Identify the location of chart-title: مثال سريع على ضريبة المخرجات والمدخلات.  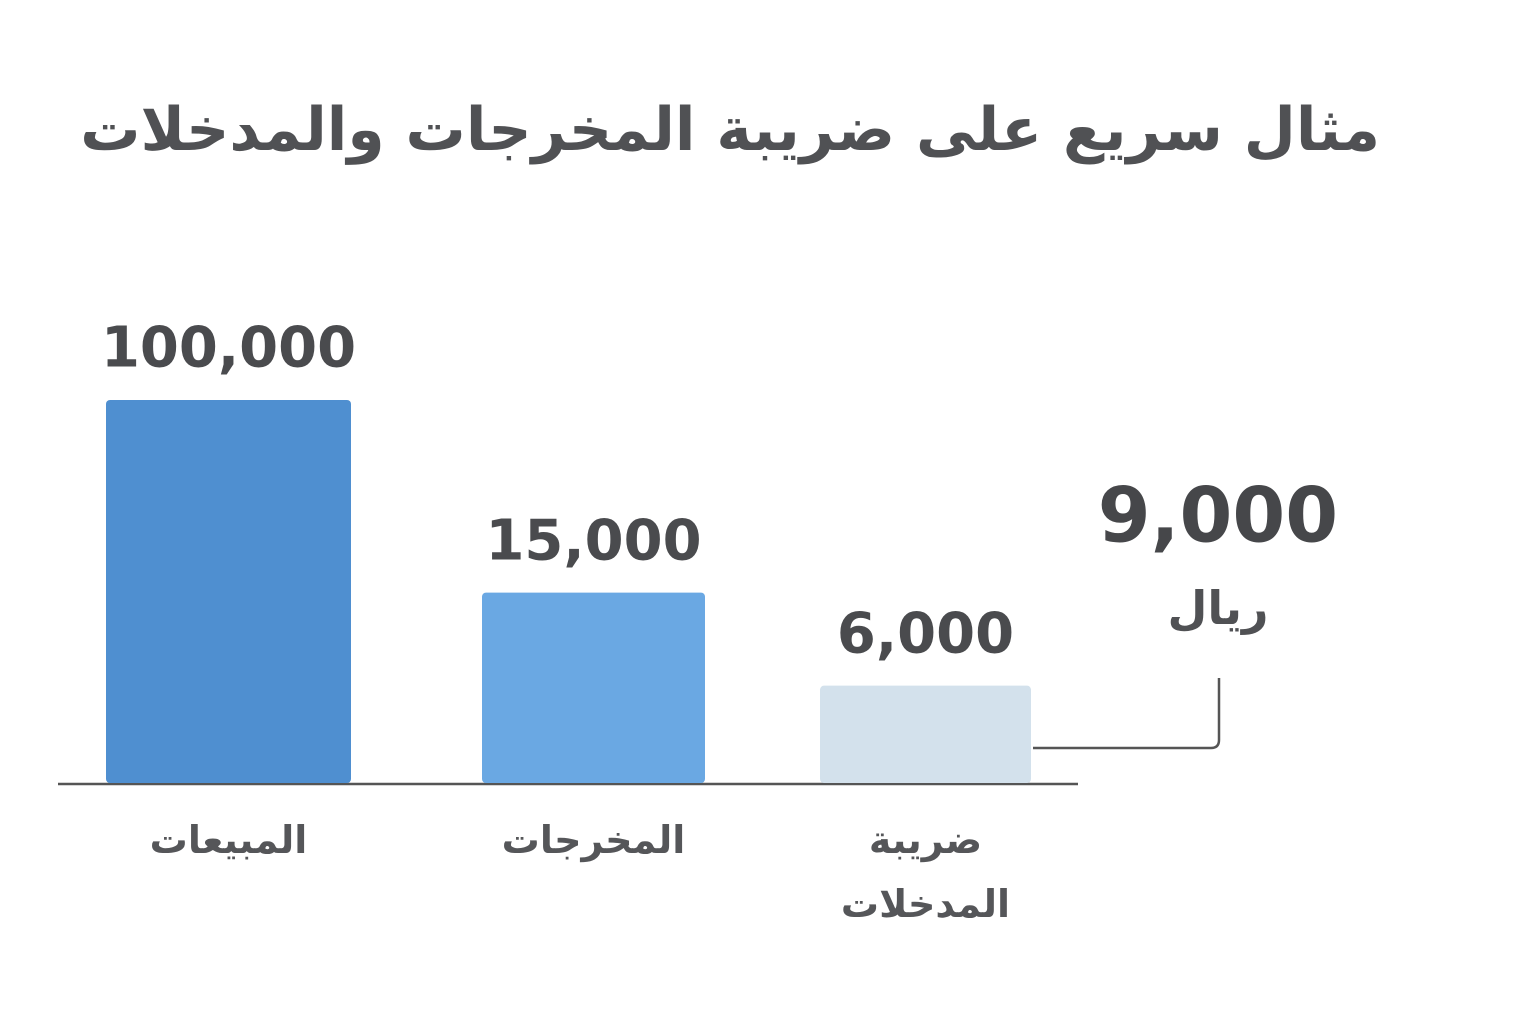
(730, 130).